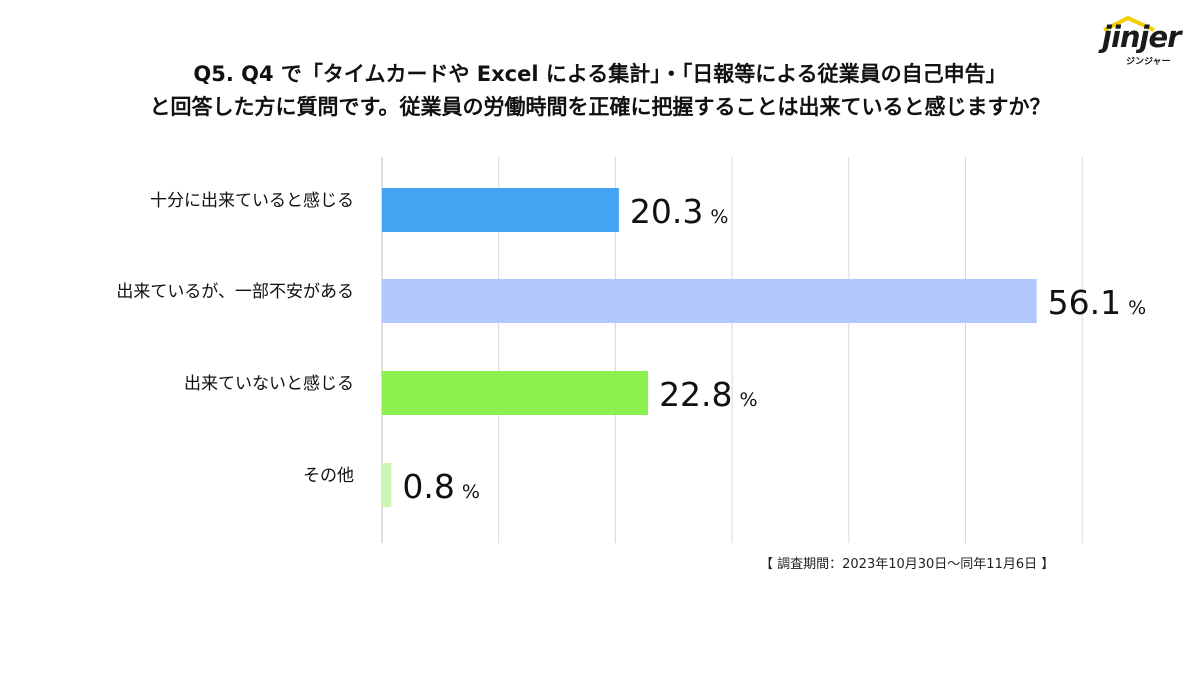 This screenshot has width=1200, height=700. What do you see at coordinates (252, 201) in the screenshot?
I see `category-label: 十分に出来ていると感じる` at bounding box center [252, 201].